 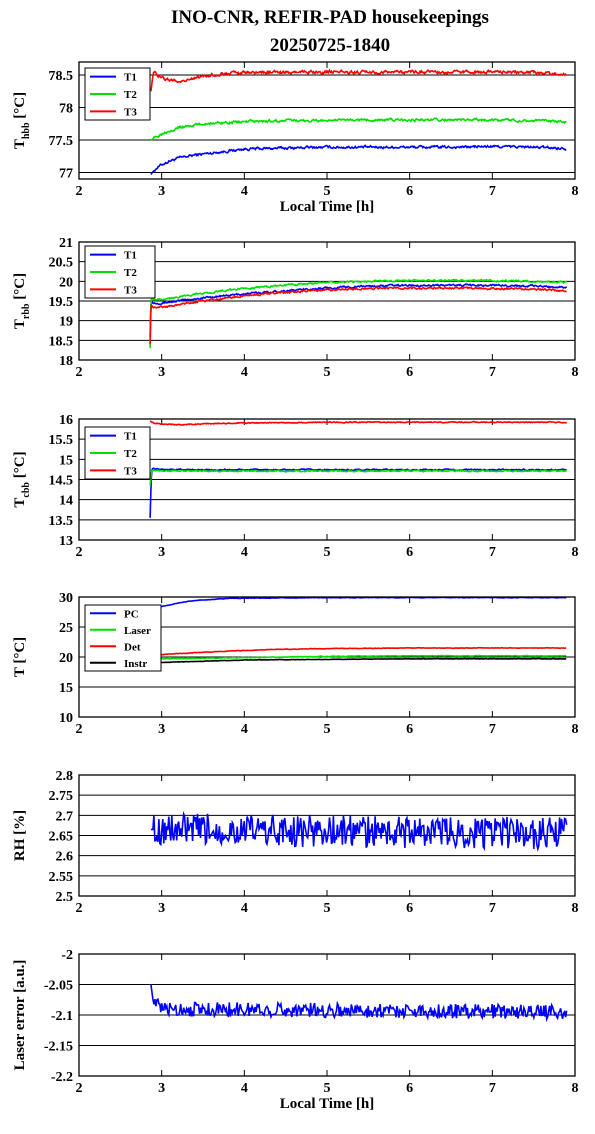 I want to click on y-axis-label: Trbb [°C], so click(x=22, y=301).